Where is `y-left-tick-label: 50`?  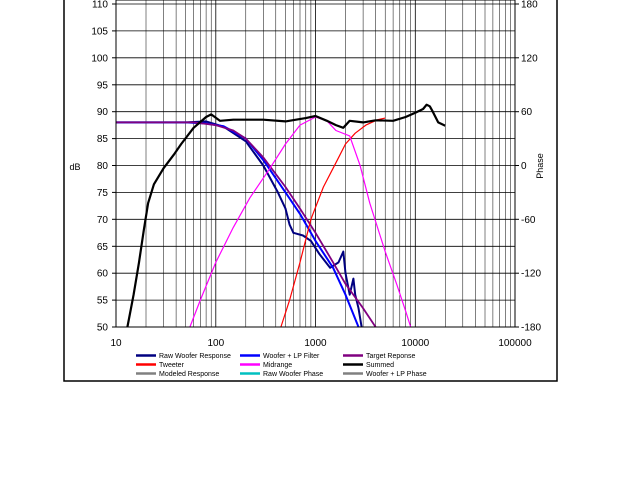
y-left-tick-label: 50 is located at coordinates (103, 328).